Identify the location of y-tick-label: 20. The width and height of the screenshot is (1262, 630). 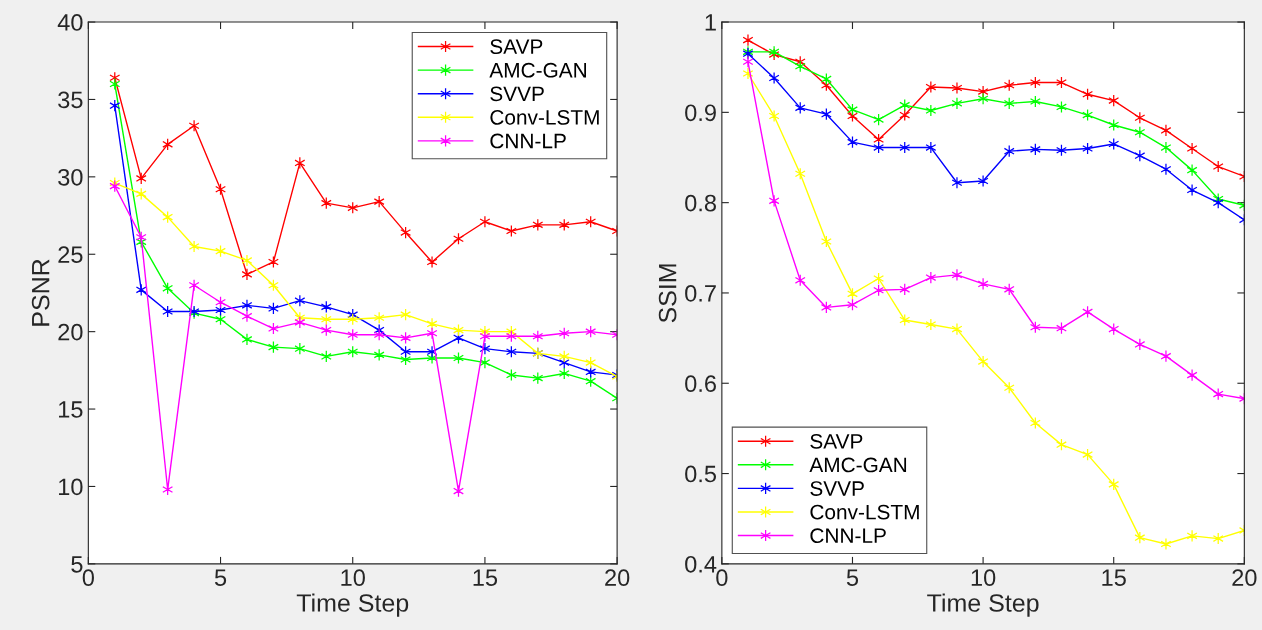
(70, 332).